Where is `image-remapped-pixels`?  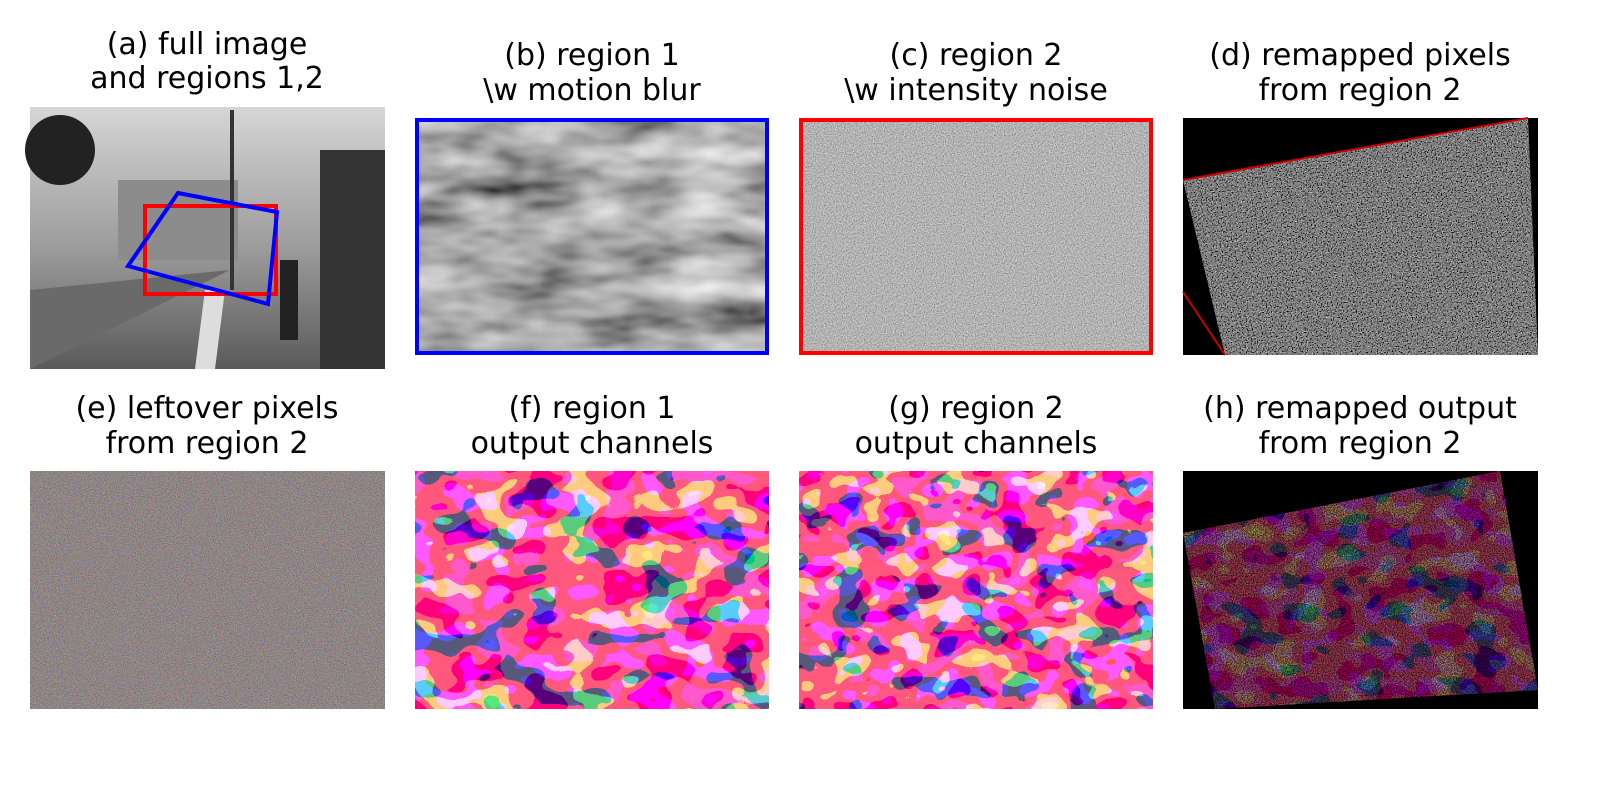
image-remapped-pixels is located at coordinates (1360, 236).